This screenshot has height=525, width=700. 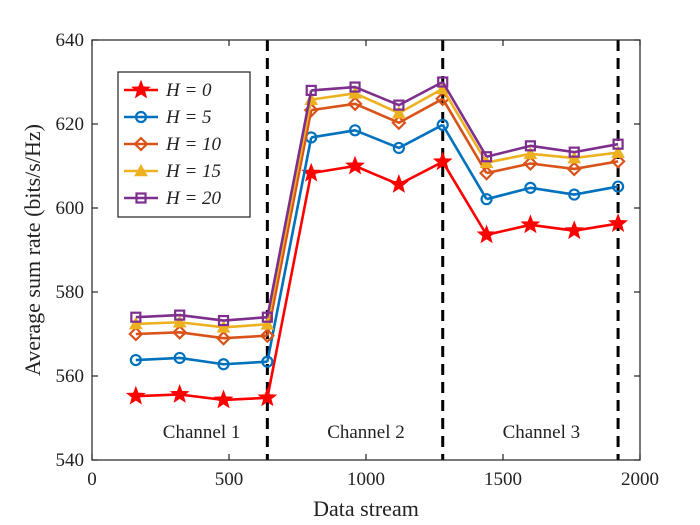 What do you see at coordinates (92, 479) in the screenshot?
I see `x-tick-label: 0` at bounding box center [92, 479].